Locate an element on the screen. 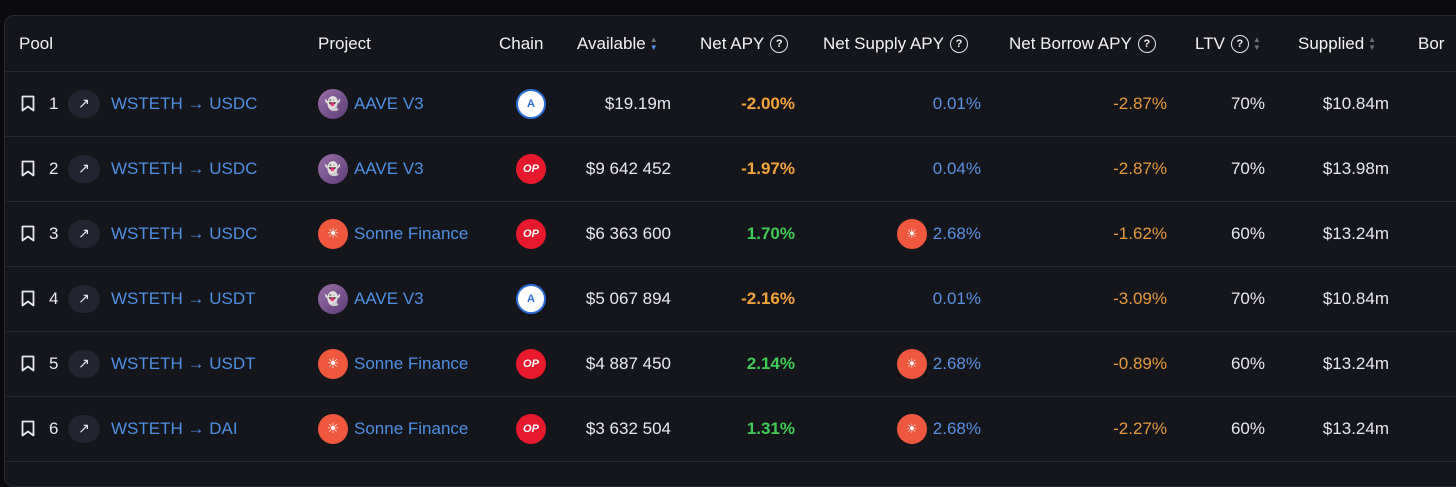 This screenshot has height=487, width=1456. available-value: $9 642 452 is located at coordinates (628, 168).